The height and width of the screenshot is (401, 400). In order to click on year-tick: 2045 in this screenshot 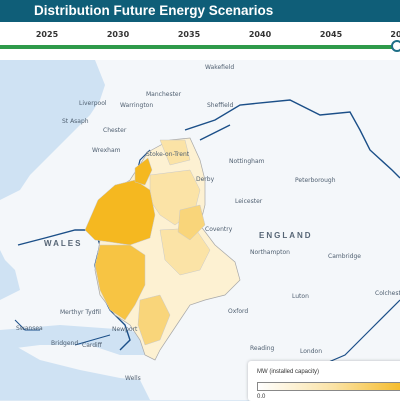, I will do `click(331, 34)`.